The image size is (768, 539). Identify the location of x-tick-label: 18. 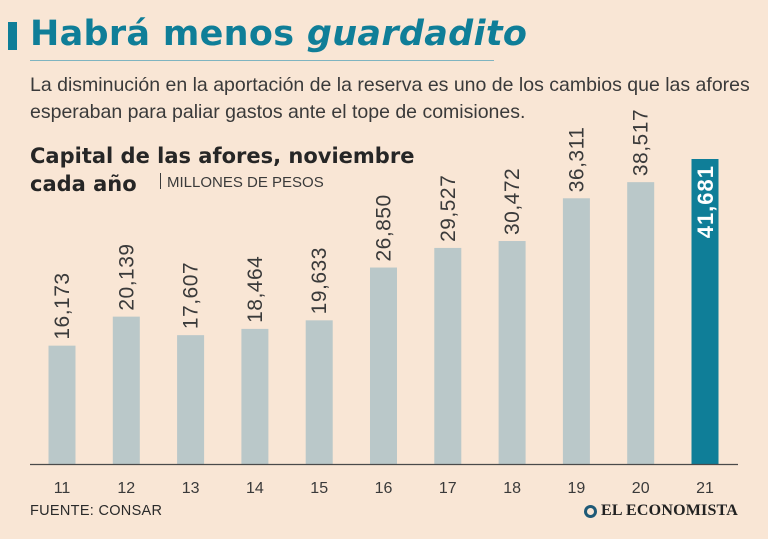
(512, 488).